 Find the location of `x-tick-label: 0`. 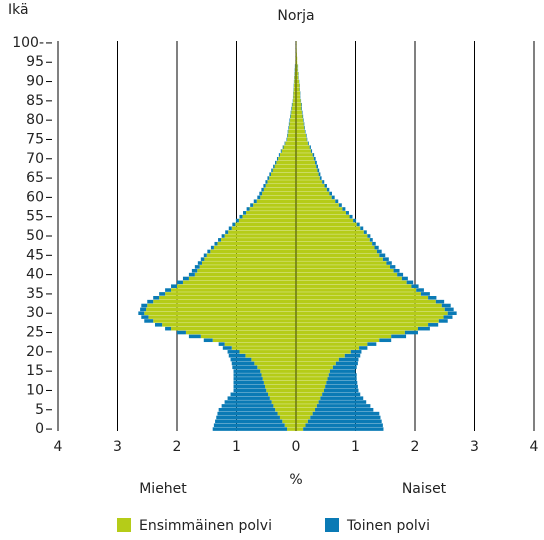

x-tick-label: 0 is located at coordinates (296, 447).